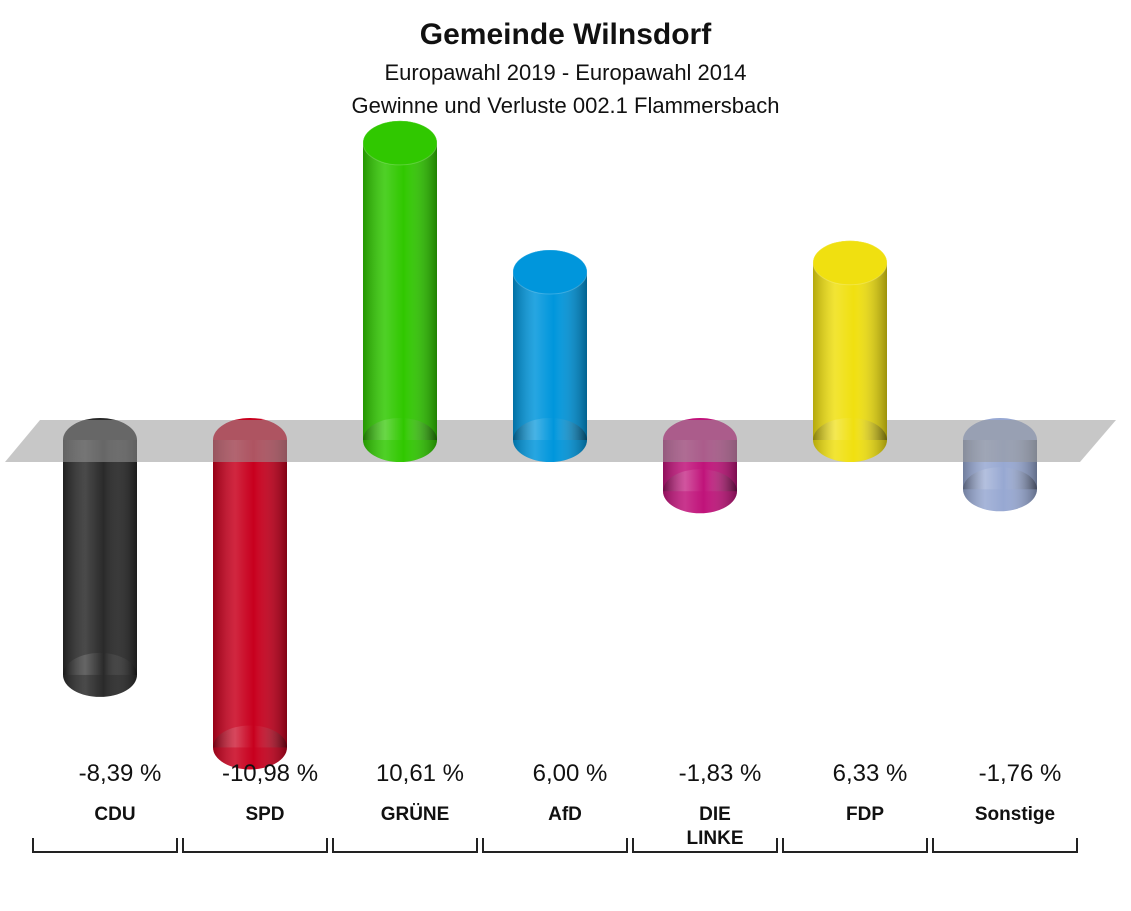  What do you see at coordinates (715, 826) in the screenshot?
I see `x-tick-label: DIE LINKE` at bounding box center [715, 826].